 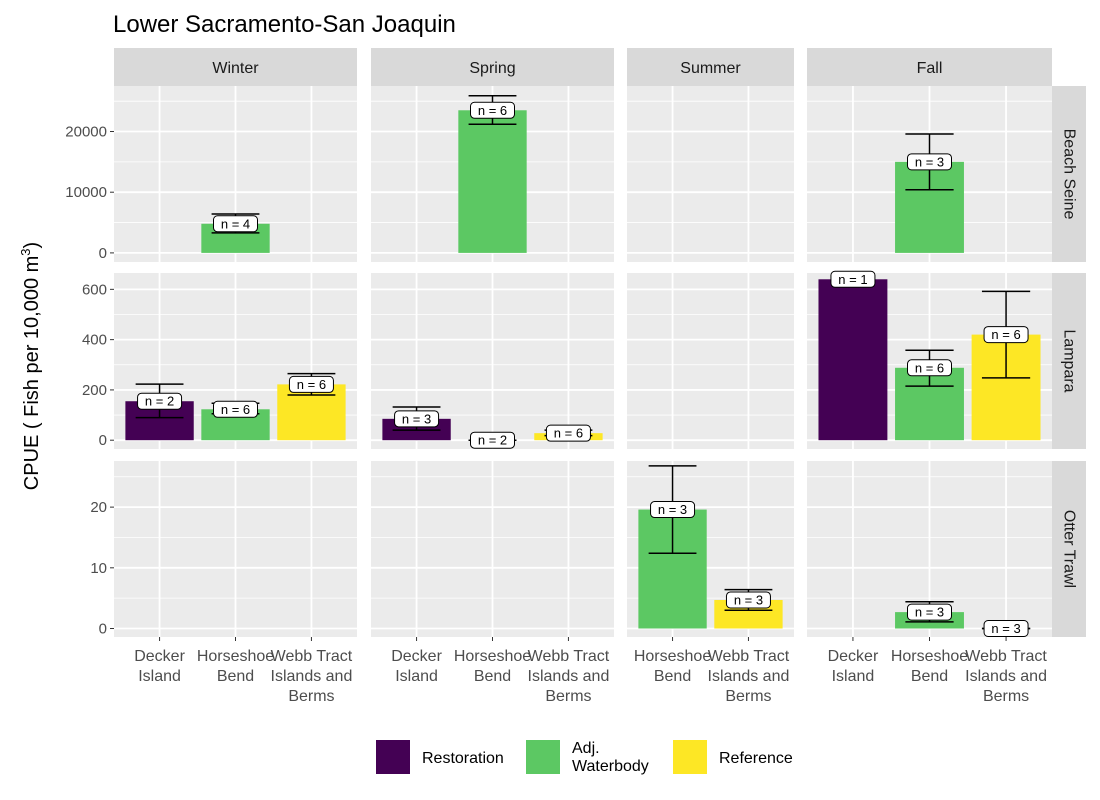 I want to click on panel-lampara-winter: n = 2 n = 6 n = 6, so click(x=235, y=361).